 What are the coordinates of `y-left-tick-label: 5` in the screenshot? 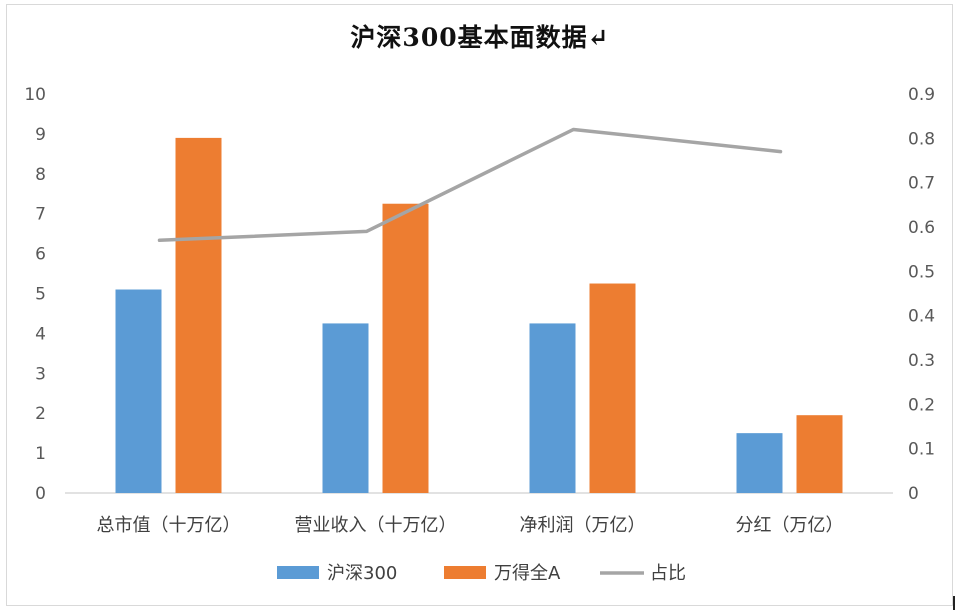 It's located at (40, 295).